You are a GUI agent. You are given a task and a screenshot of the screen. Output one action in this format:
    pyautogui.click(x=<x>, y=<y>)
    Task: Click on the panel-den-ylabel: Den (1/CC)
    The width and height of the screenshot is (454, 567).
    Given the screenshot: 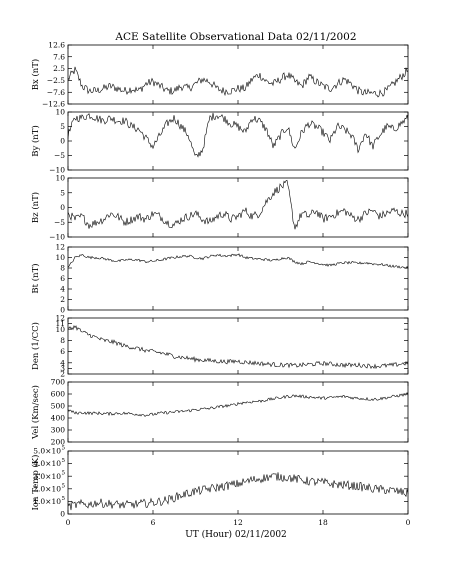 What is the action you would take?
    pyautogui.click(x=35, y=346)
    